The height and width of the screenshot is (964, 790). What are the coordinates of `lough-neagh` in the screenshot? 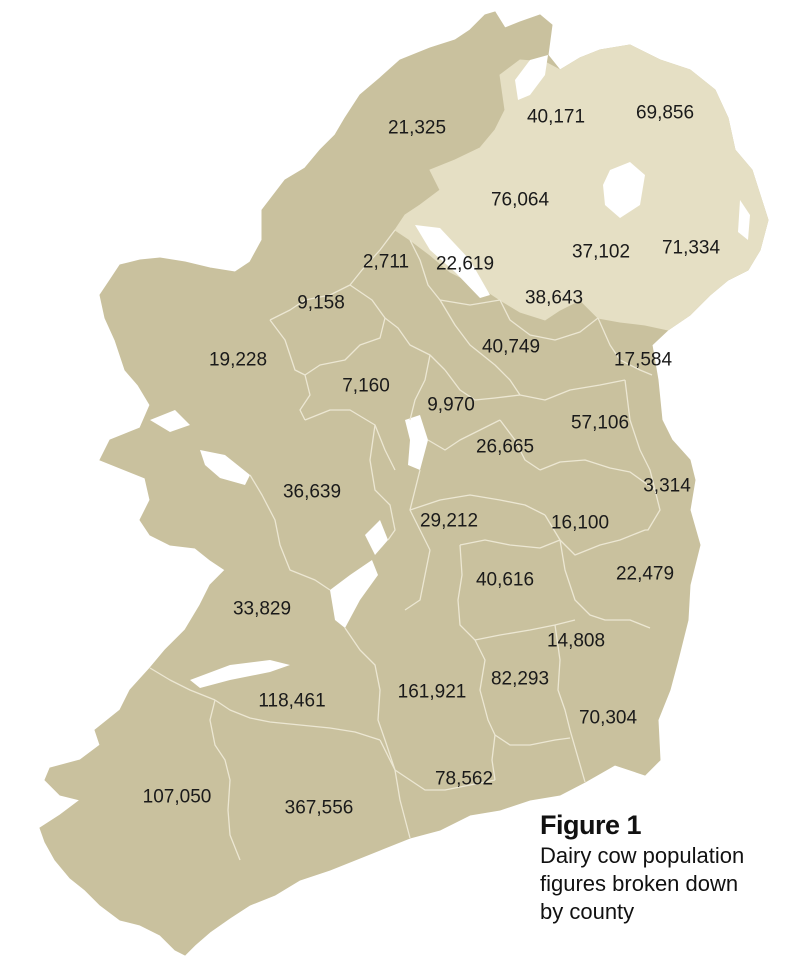 It's located at (624, 190).